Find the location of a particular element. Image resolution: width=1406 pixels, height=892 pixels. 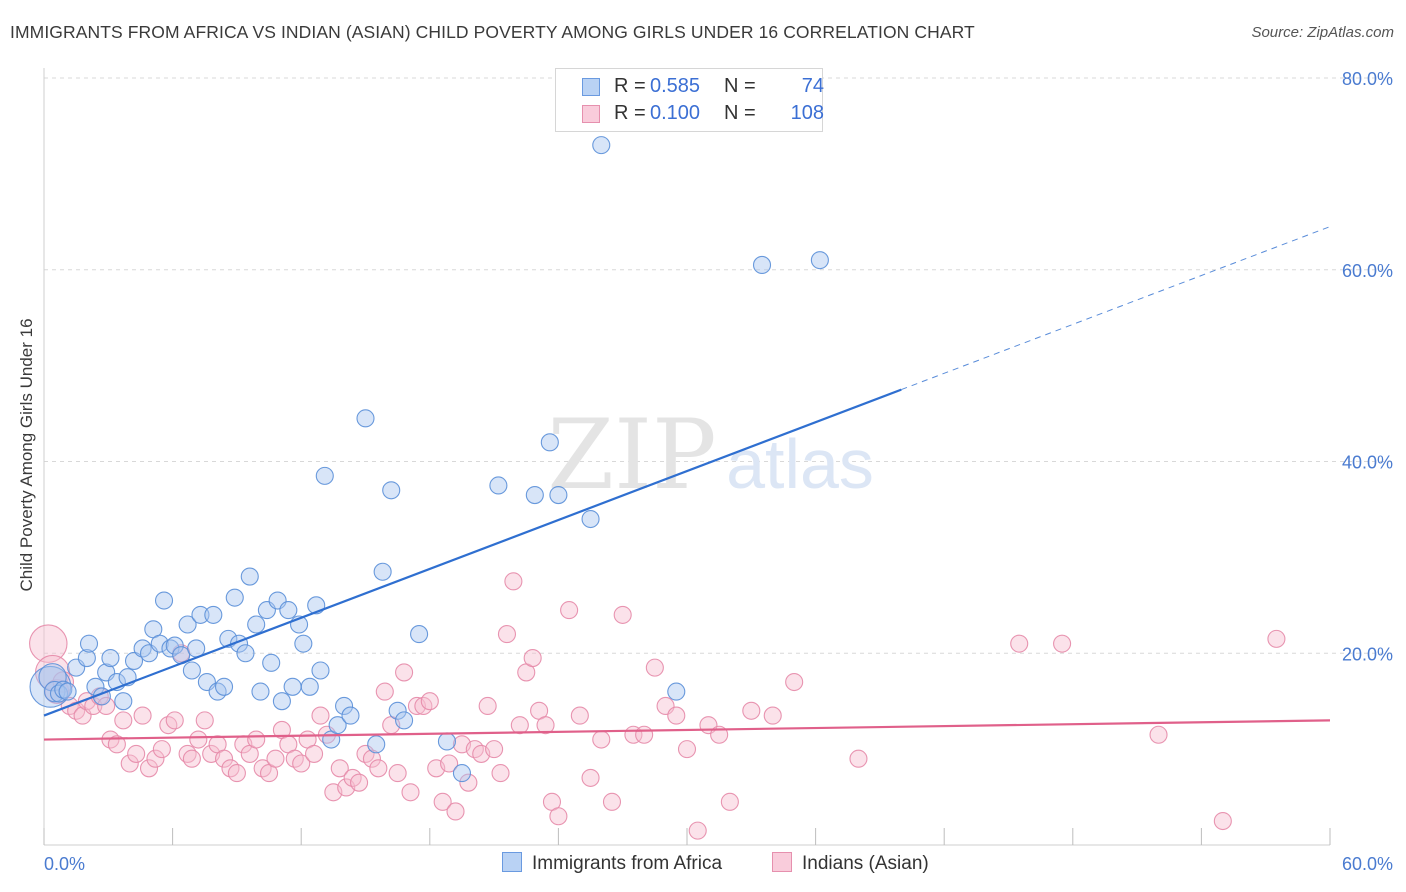

bottom-legend-africa: Immigrants from Africa is located at coordinates (612, 863).